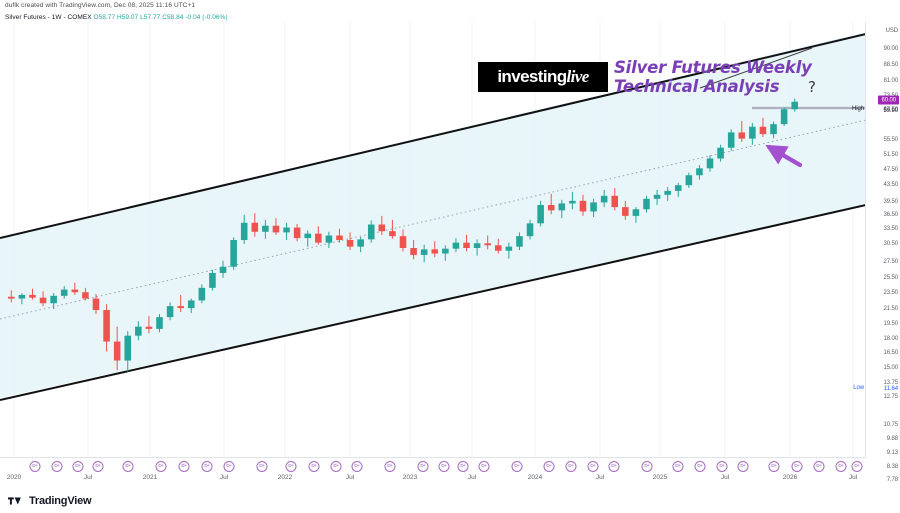 Image resolution: width=900 pixels, height=513 pixels. Describe the element at coordinates (697, 87) in the screenshot. I see `headline-line-2: Technical Analysis` at that location.